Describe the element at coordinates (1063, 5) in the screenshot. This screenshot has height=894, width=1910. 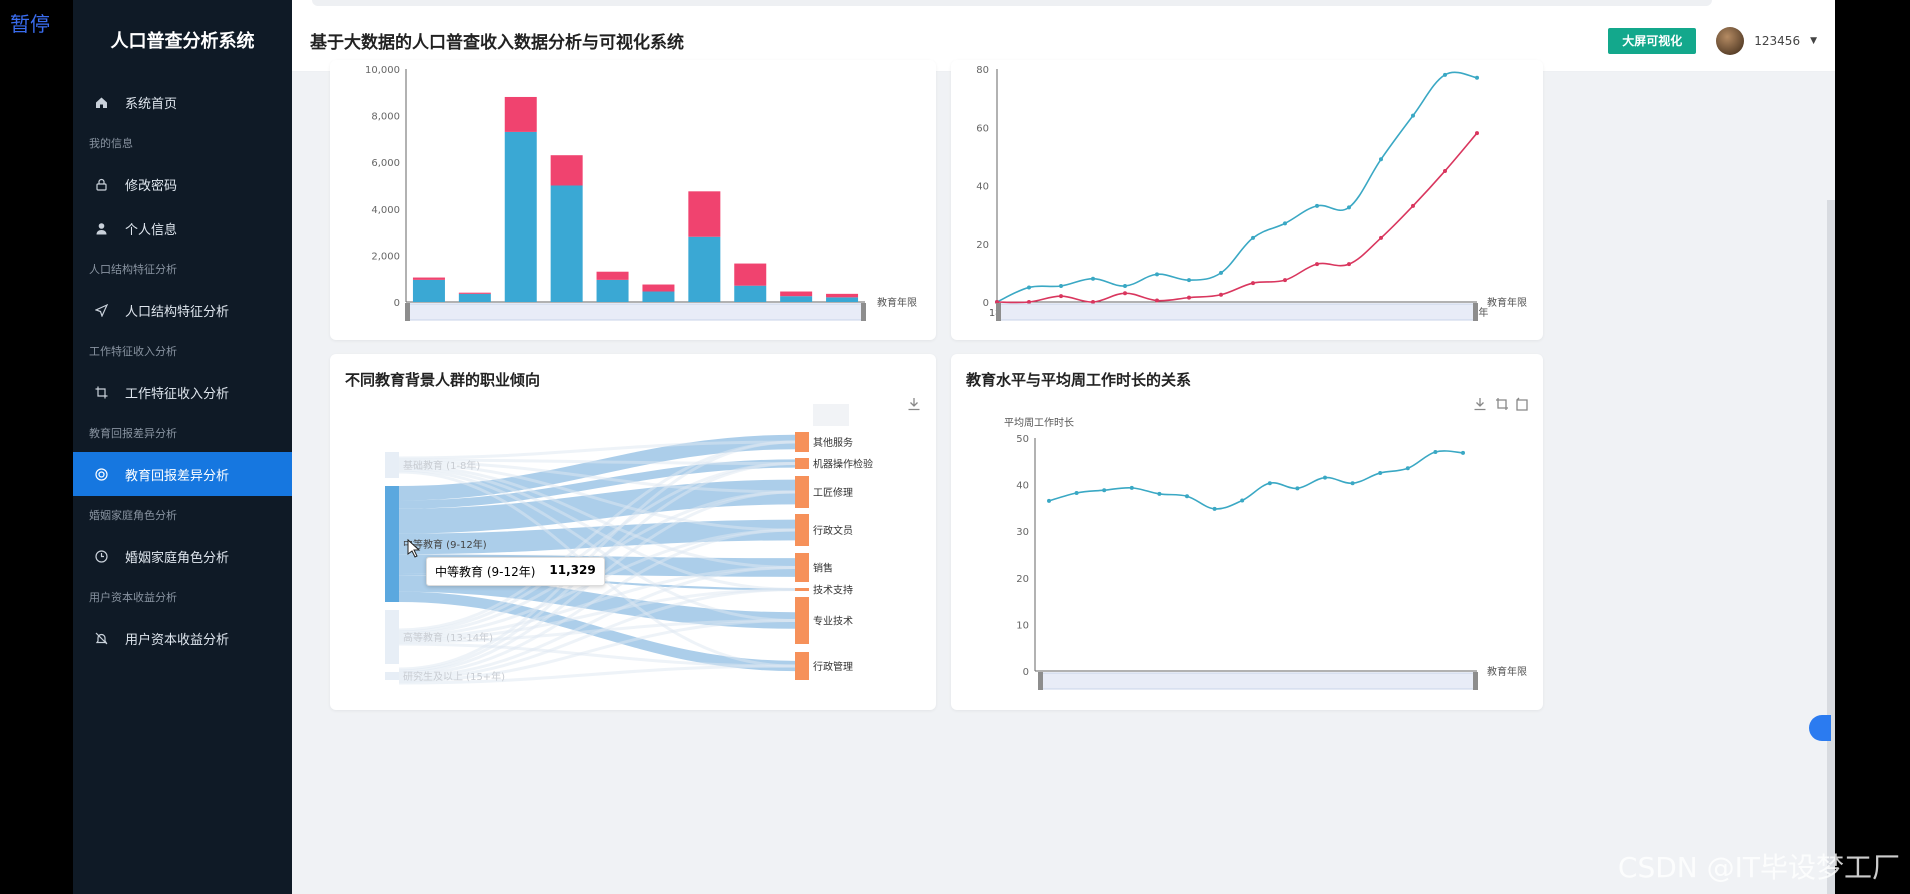
I see `top-strip` at that location.